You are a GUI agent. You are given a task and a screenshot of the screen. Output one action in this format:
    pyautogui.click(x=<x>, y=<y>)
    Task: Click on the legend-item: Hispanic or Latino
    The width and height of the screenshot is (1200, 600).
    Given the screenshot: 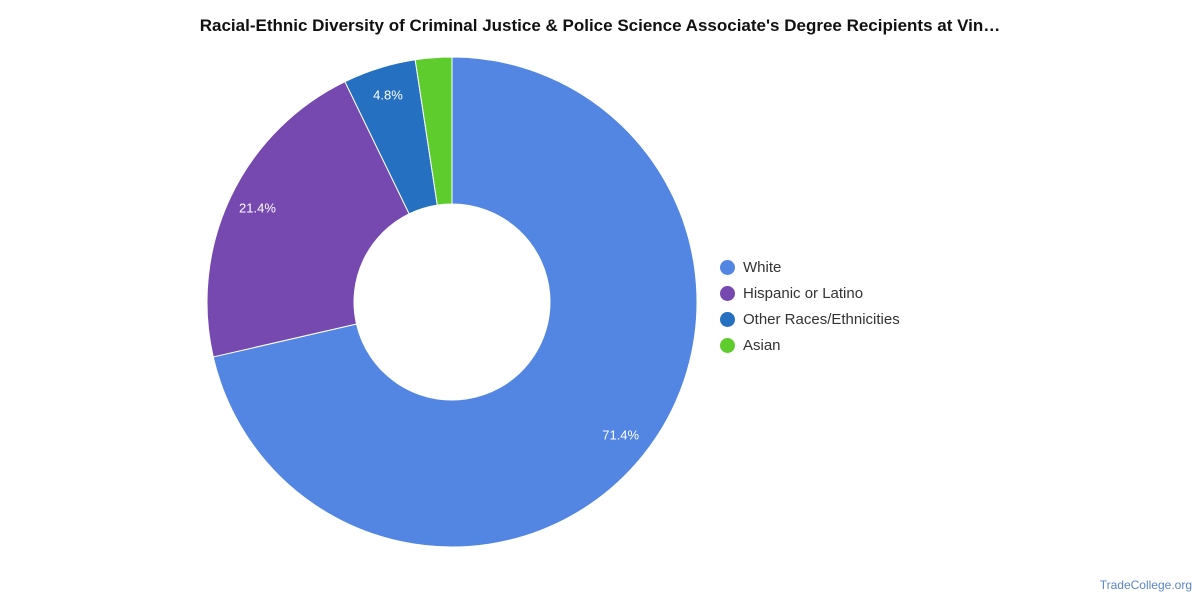 What is the action you would take?
    pyautogui.click(x=810, y=293)
    